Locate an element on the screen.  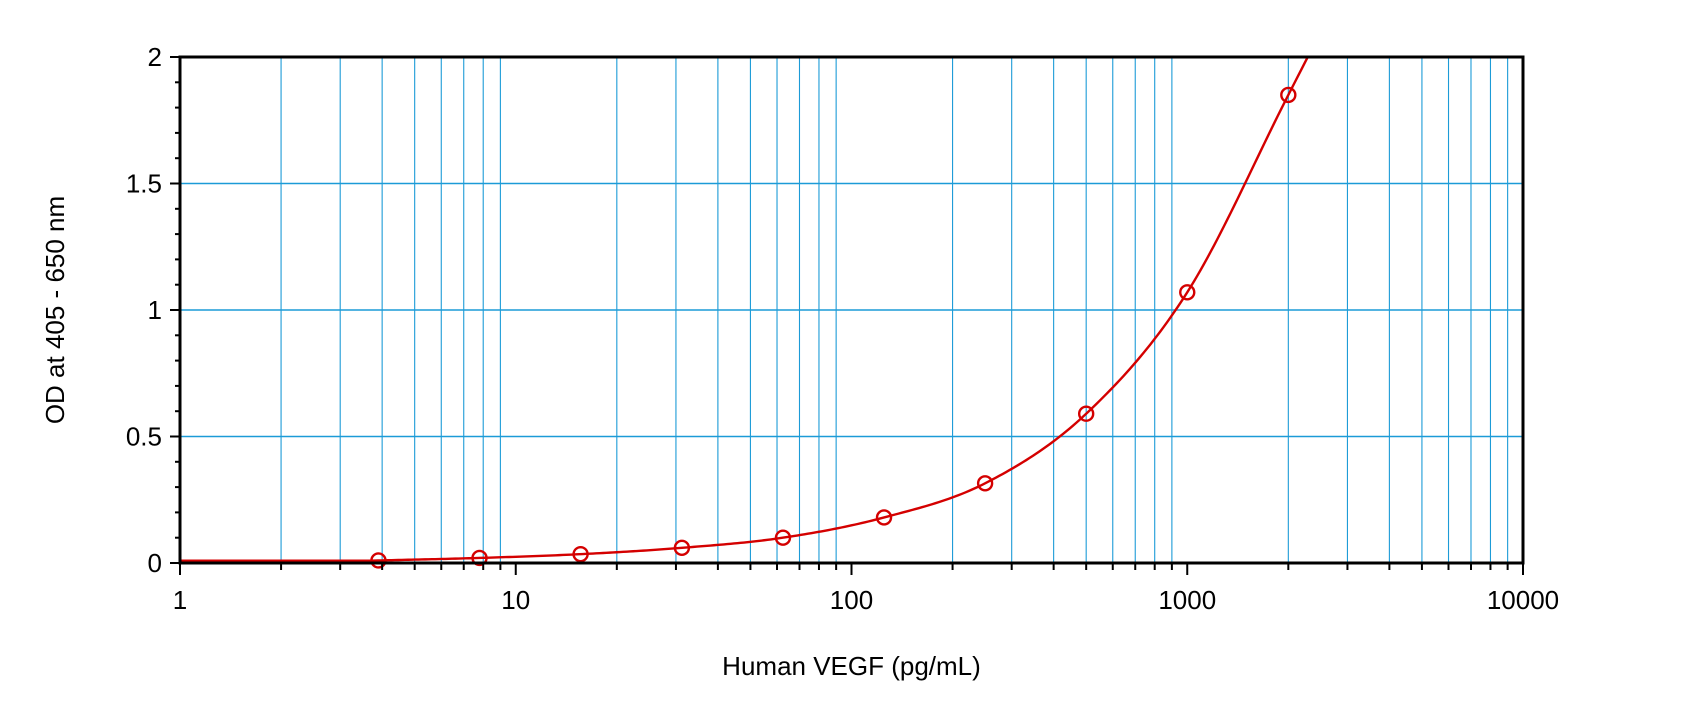
y-tick-labels: 0 0.5 1 1.5 2 is located at coordinates (144, 310).